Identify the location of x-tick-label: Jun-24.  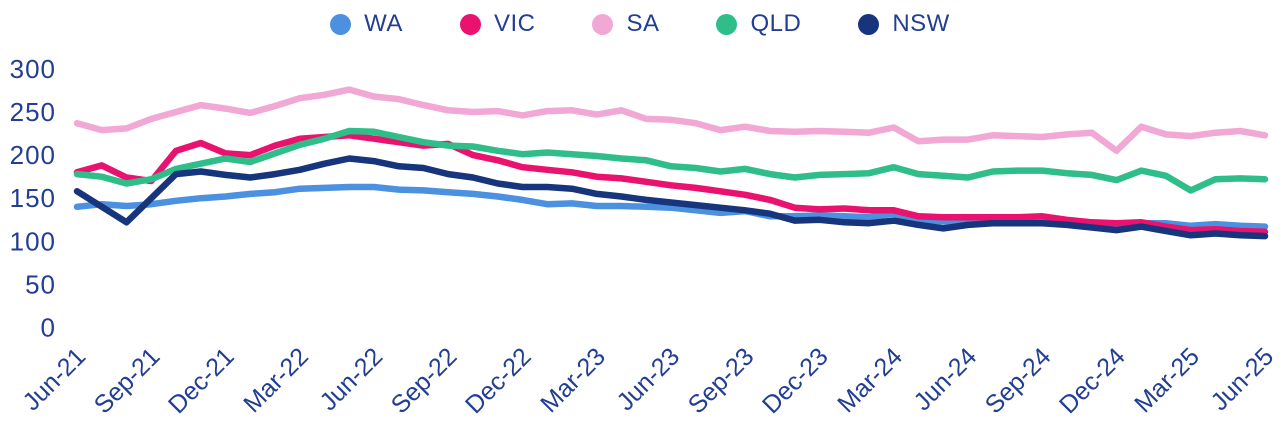
(945, 379).